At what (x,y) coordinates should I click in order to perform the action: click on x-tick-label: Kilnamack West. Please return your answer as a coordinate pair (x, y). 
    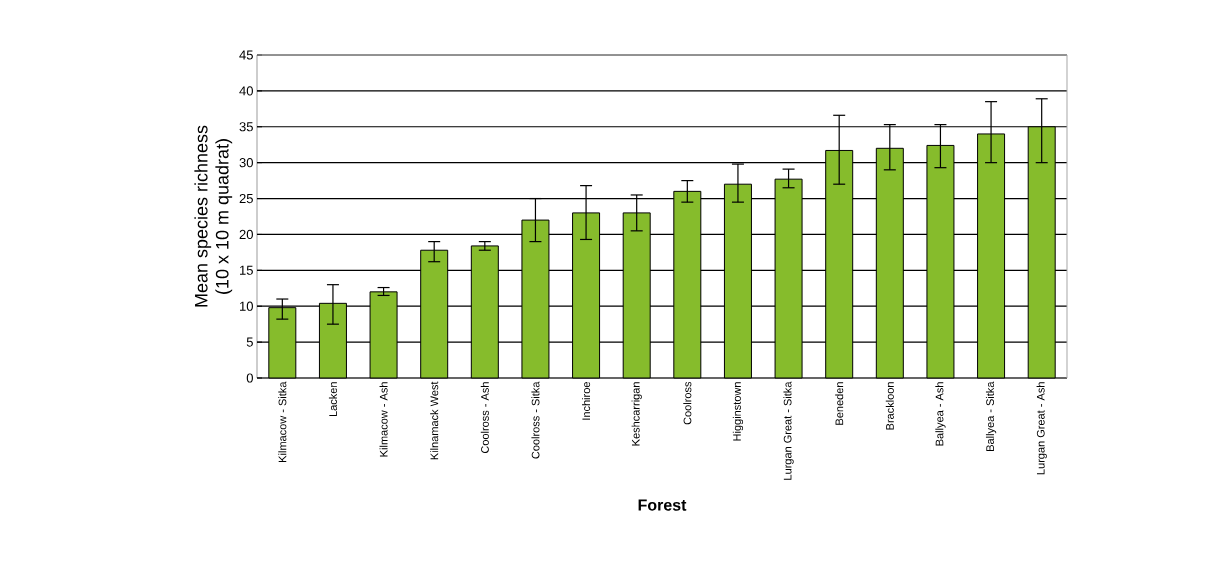
    Looking at the image, I should click on (434, 420).